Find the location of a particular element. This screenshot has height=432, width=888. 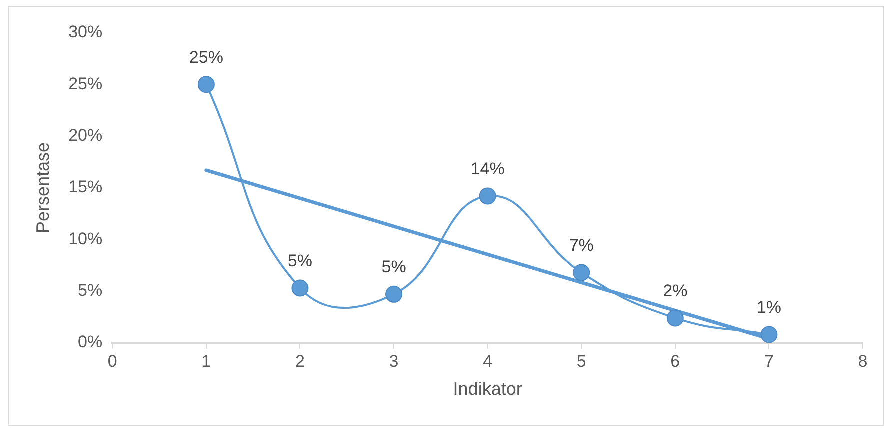

y-tick-label: 30% is located at coordinates (85, 32).